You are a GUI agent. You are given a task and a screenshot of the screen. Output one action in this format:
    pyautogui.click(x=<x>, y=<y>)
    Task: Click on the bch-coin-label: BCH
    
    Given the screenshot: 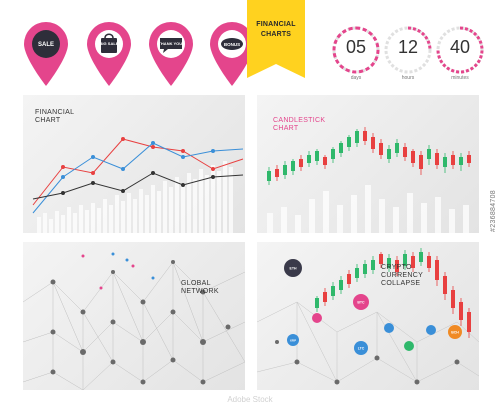 What is the action you would take?
    pyautogui.click(x=455, y=333)
    